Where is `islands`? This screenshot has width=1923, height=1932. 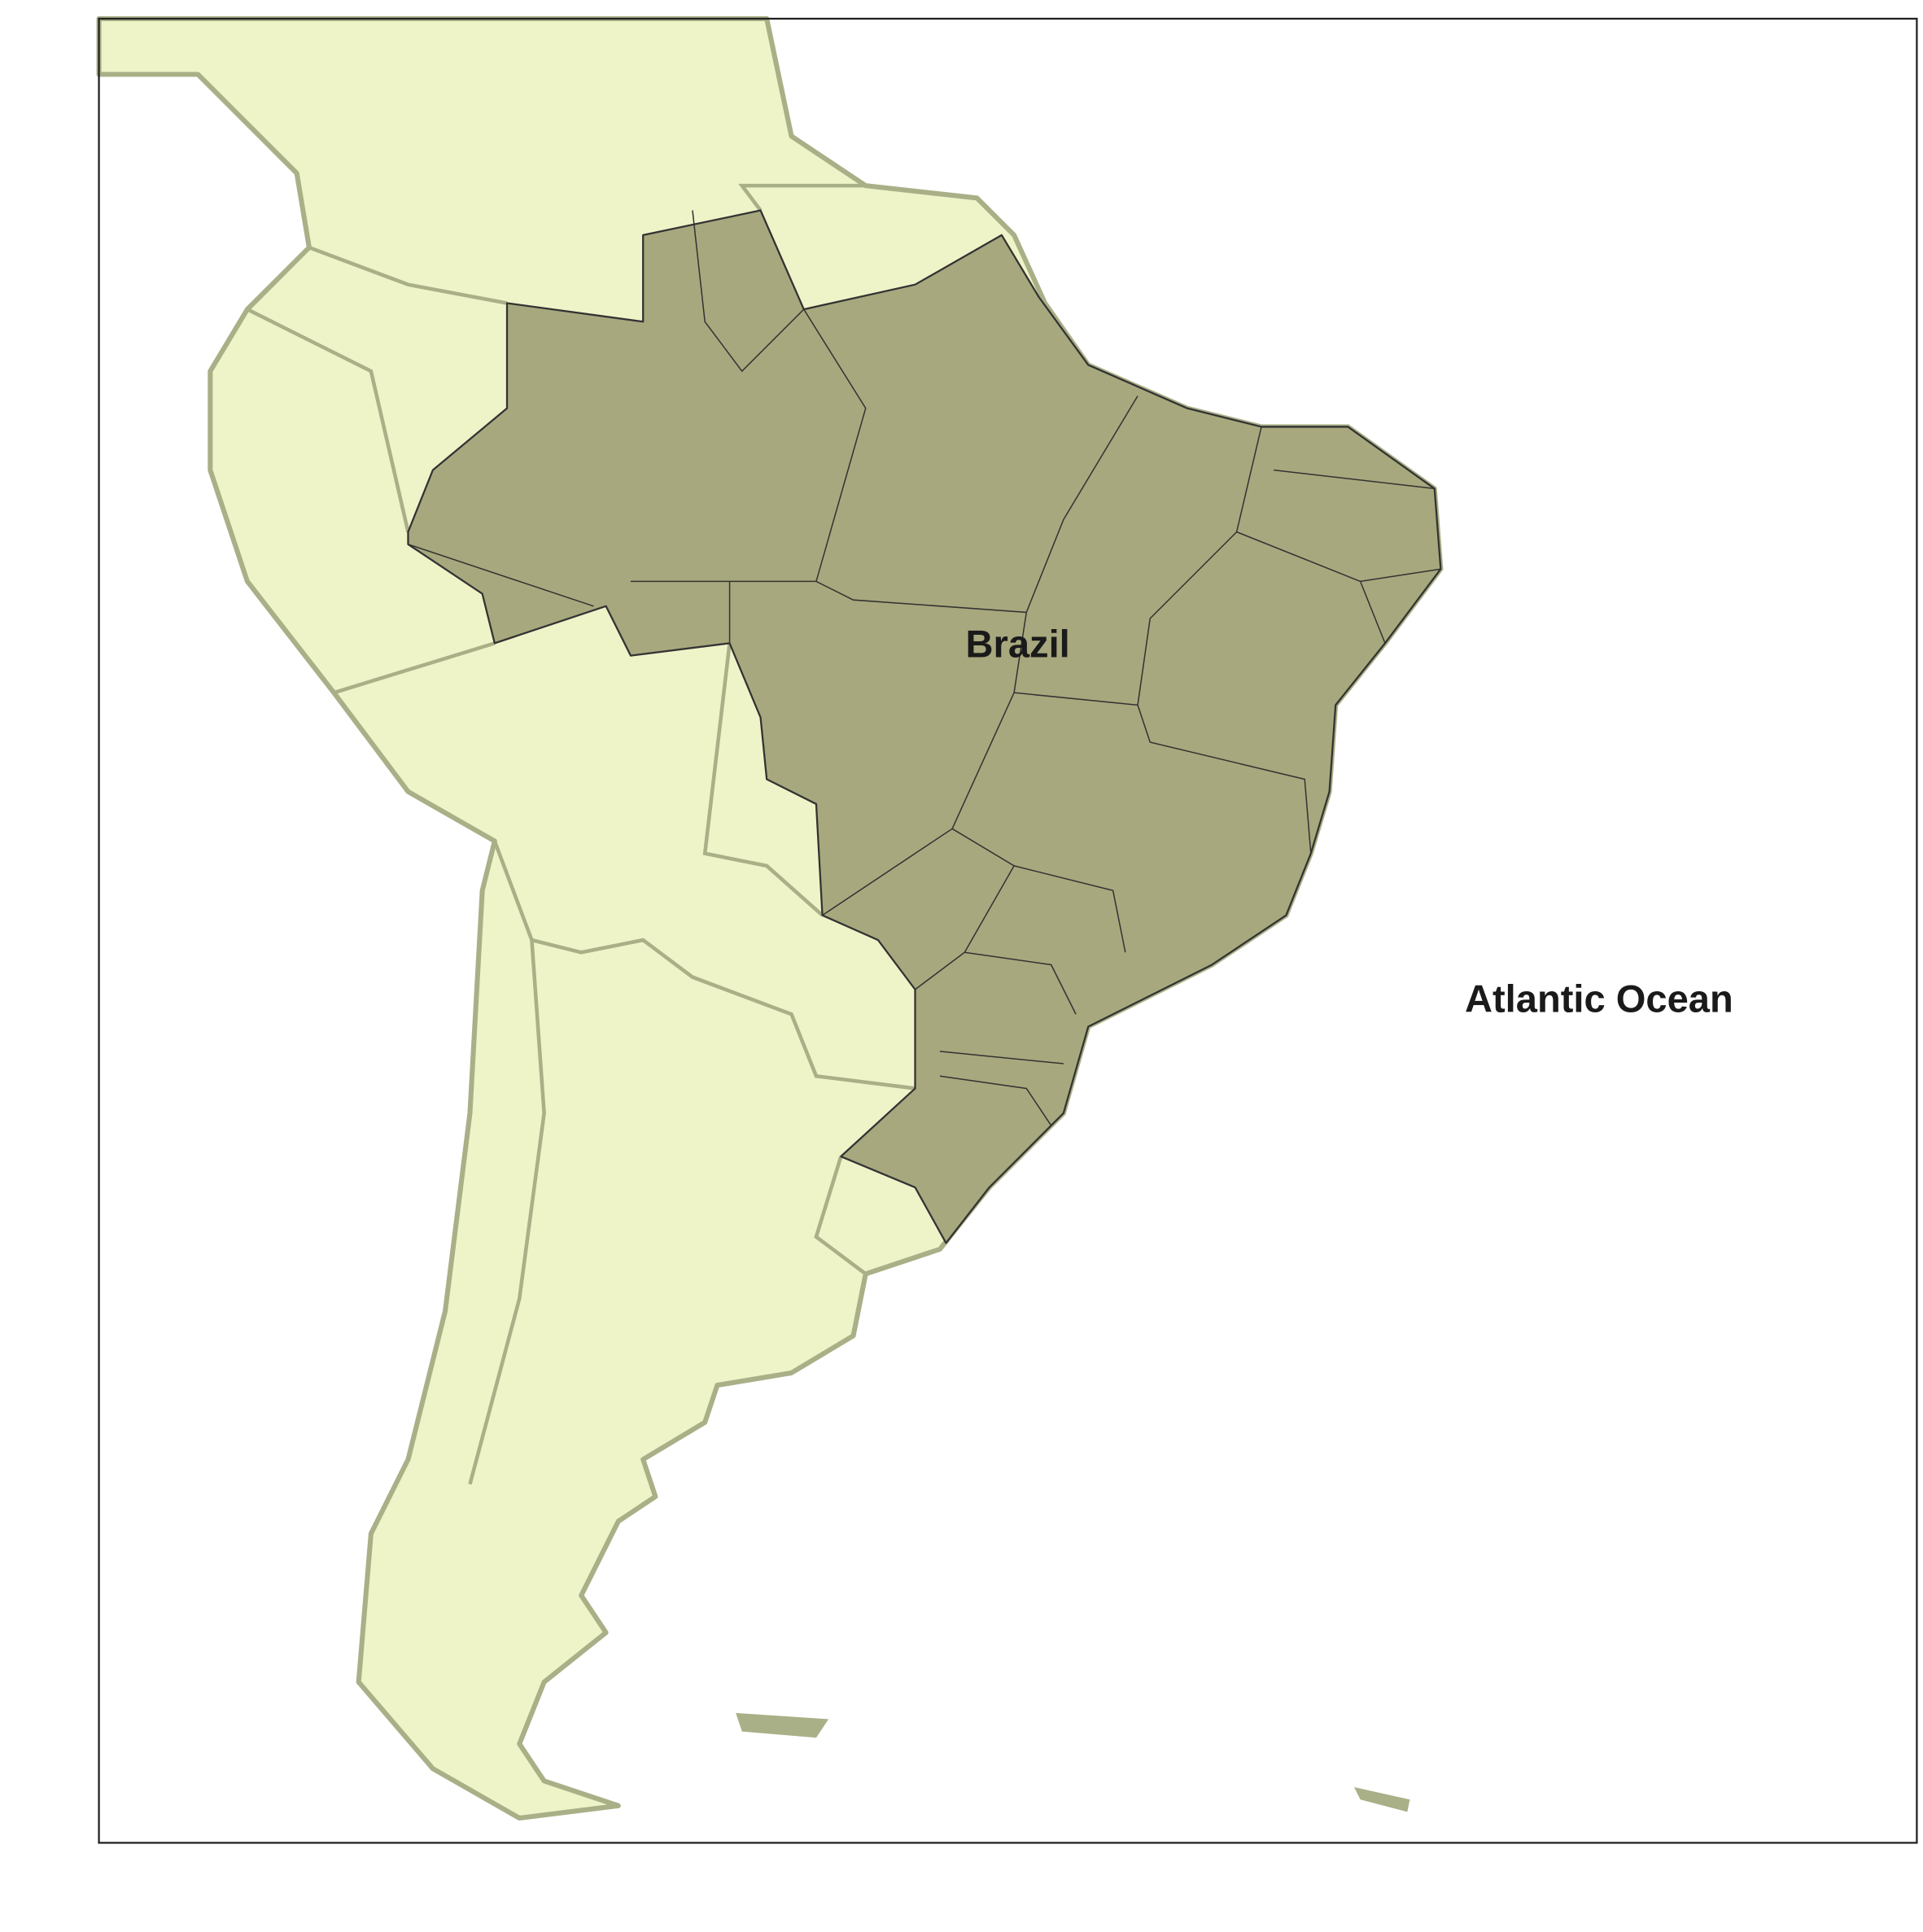 islands is located at coordinates (1073, 1762).